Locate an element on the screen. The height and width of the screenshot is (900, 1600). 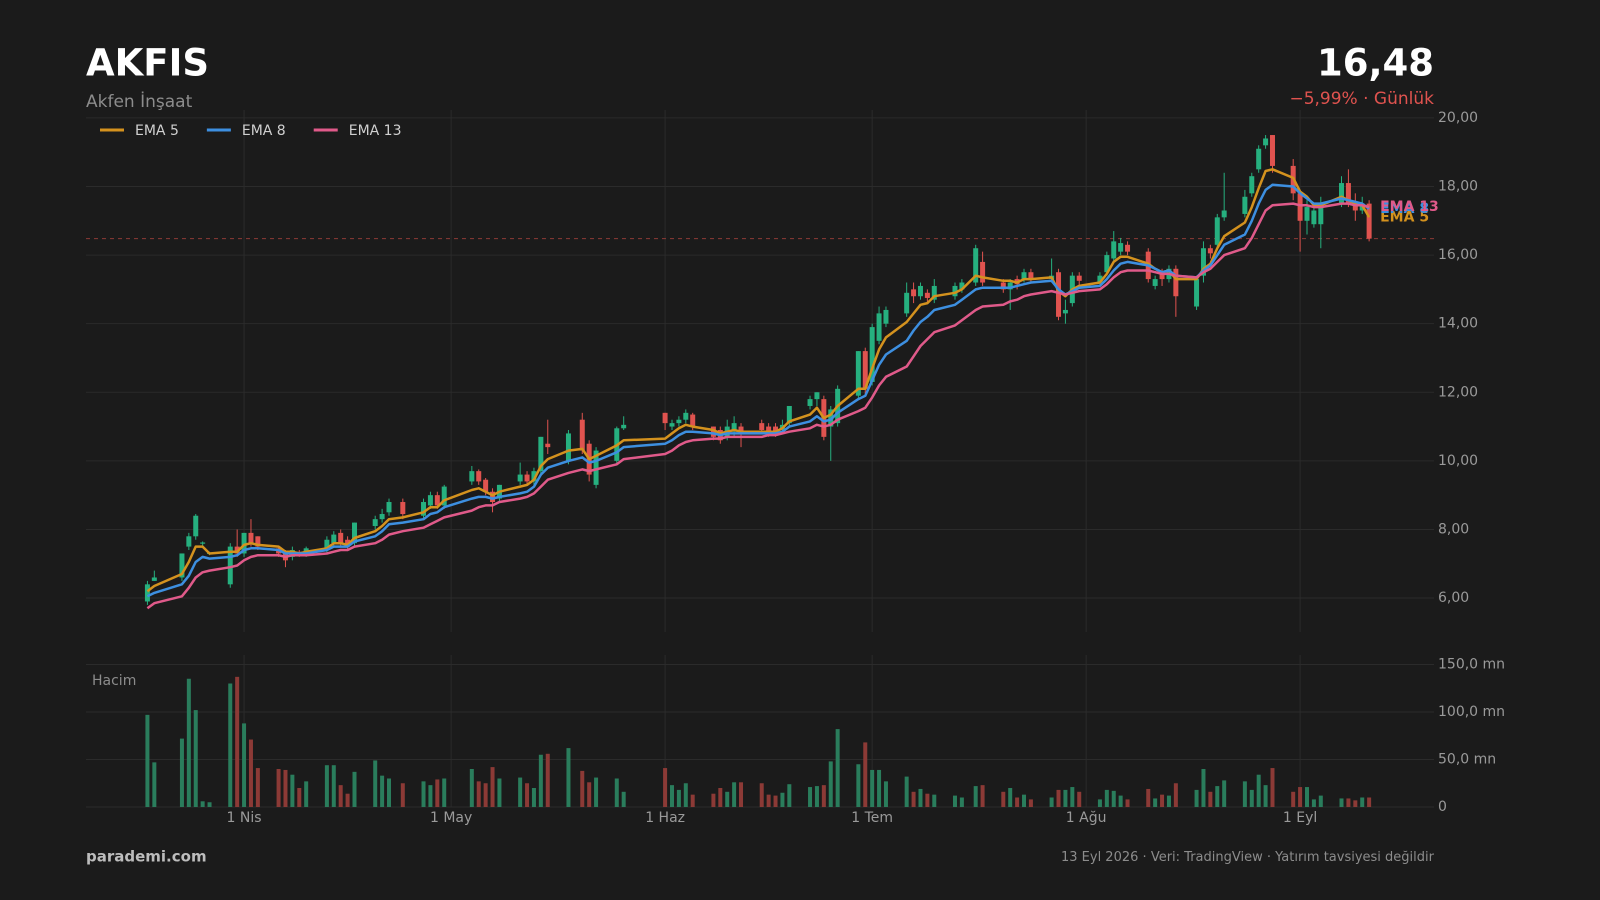
y-tick-label: 0 is located at coordinates (1442, 807).